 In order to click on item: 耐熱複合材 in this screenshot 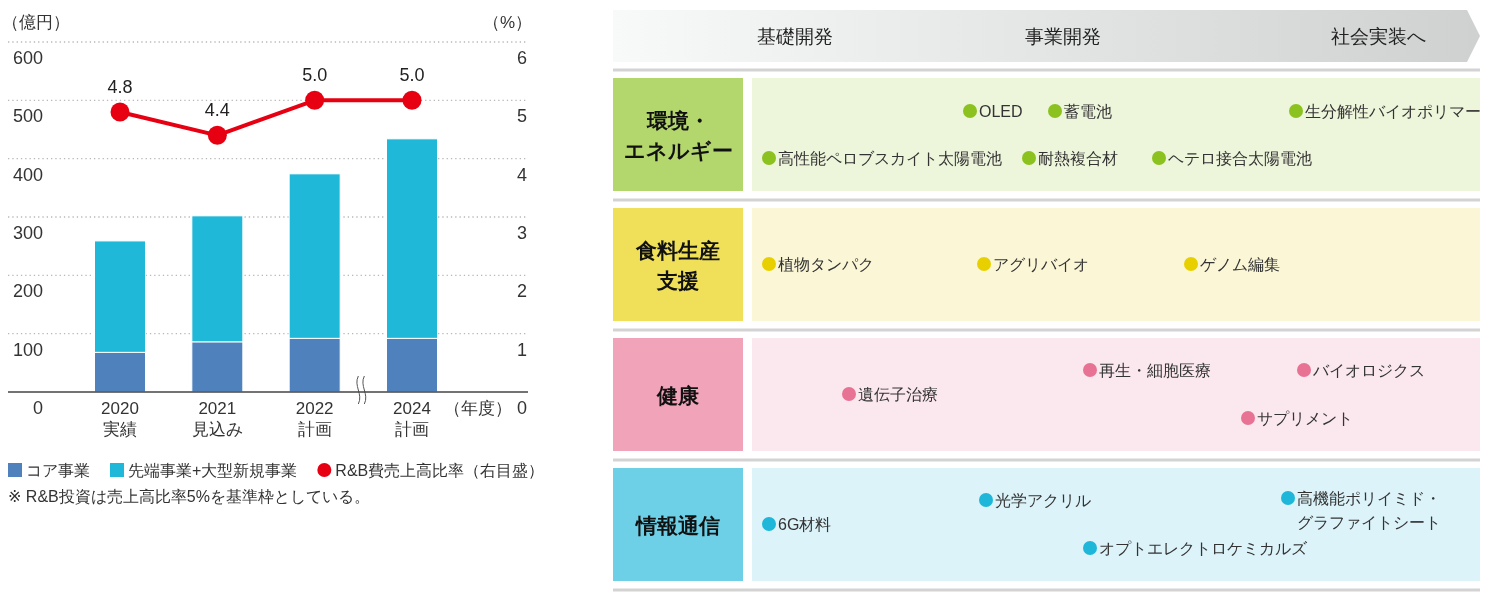, I will do `click(1078, 158)`.